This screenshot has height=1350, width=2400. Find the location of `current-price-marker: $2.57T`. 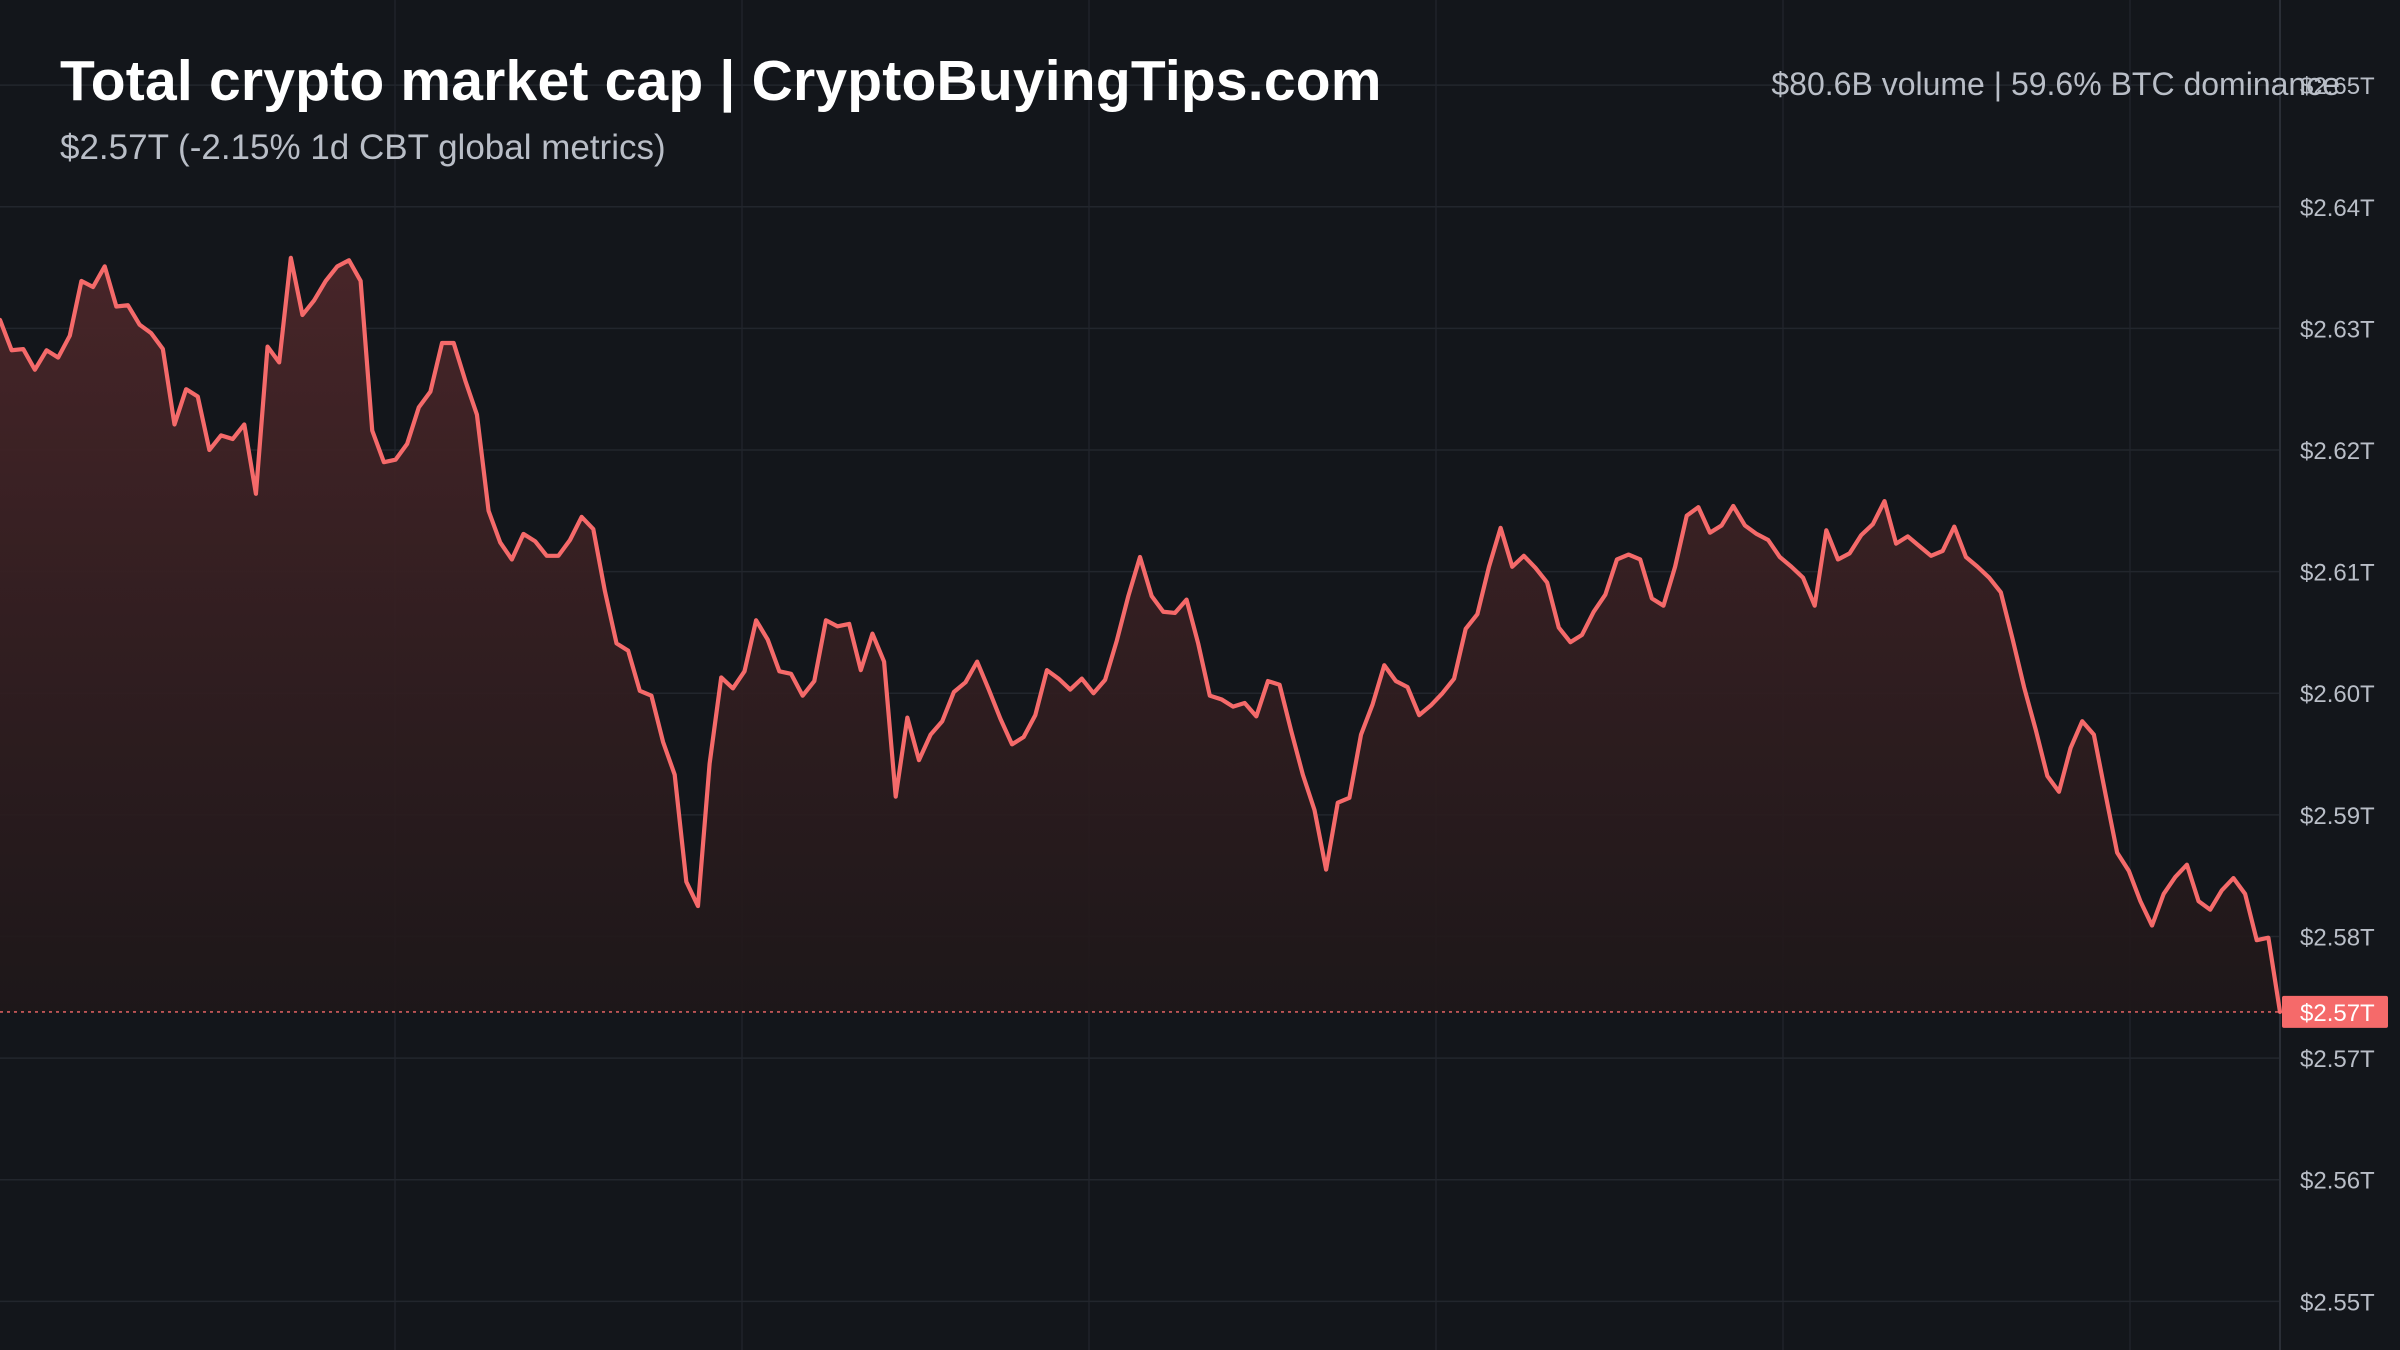

current-price-marker: $2.57T is located at coordinates (1194, 1011).